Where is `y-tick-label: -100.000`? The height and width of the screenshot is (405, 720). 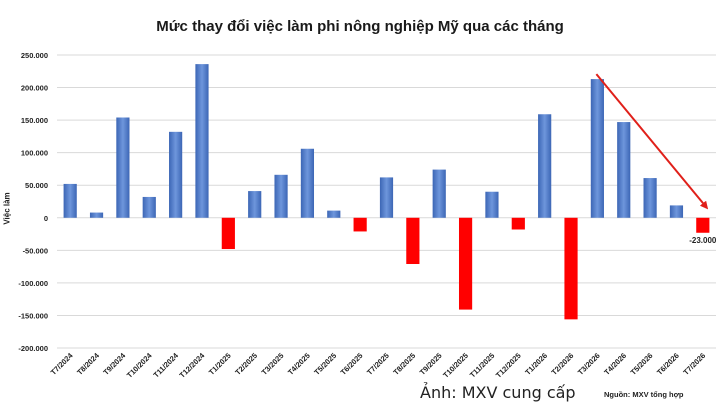 y-tick-label: -100.000 is located at coordinates (33, 283).